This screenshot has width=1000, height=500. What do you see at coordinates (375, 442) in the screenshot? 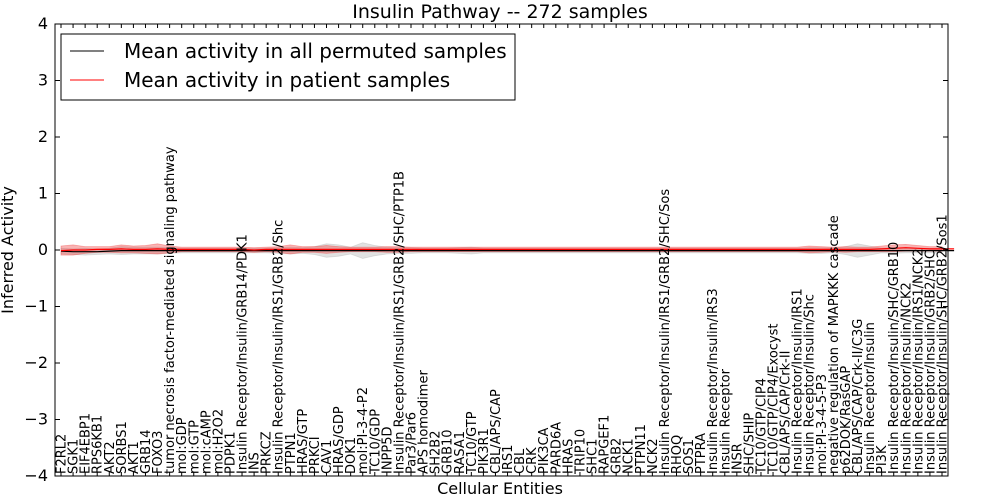
I see `x-category-label: TC10/GDP` at bounding box center [375, 442].